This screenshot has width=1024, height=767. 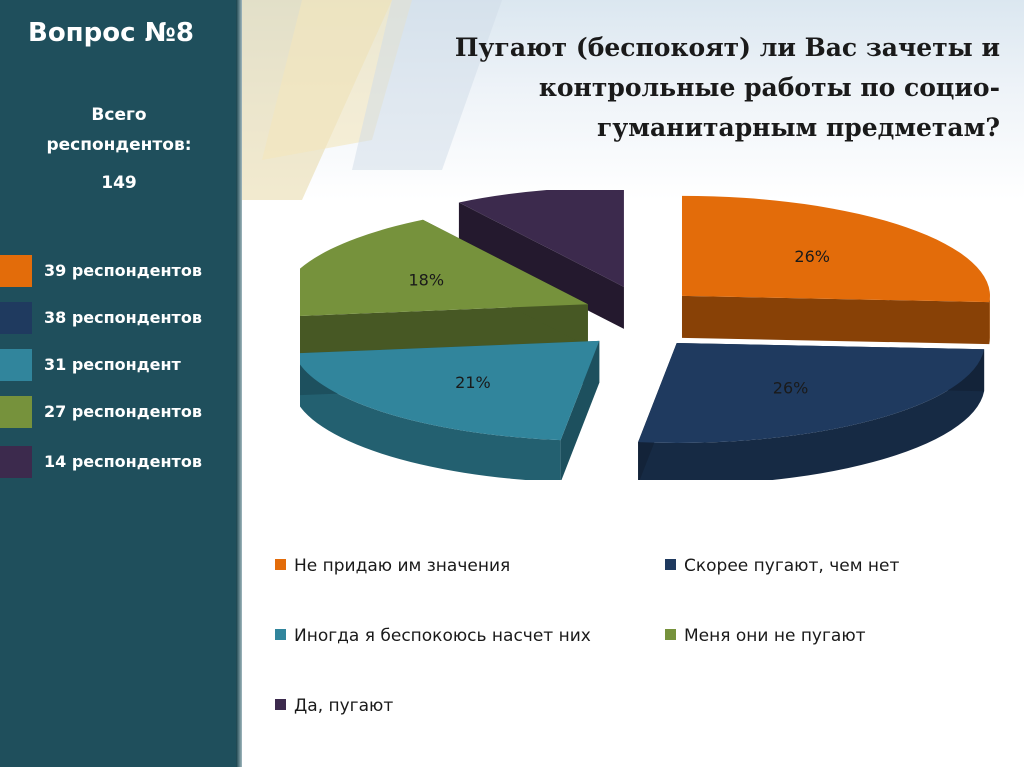 I want to click on legend-item: Да, пугают, so click(x=334, y=706).